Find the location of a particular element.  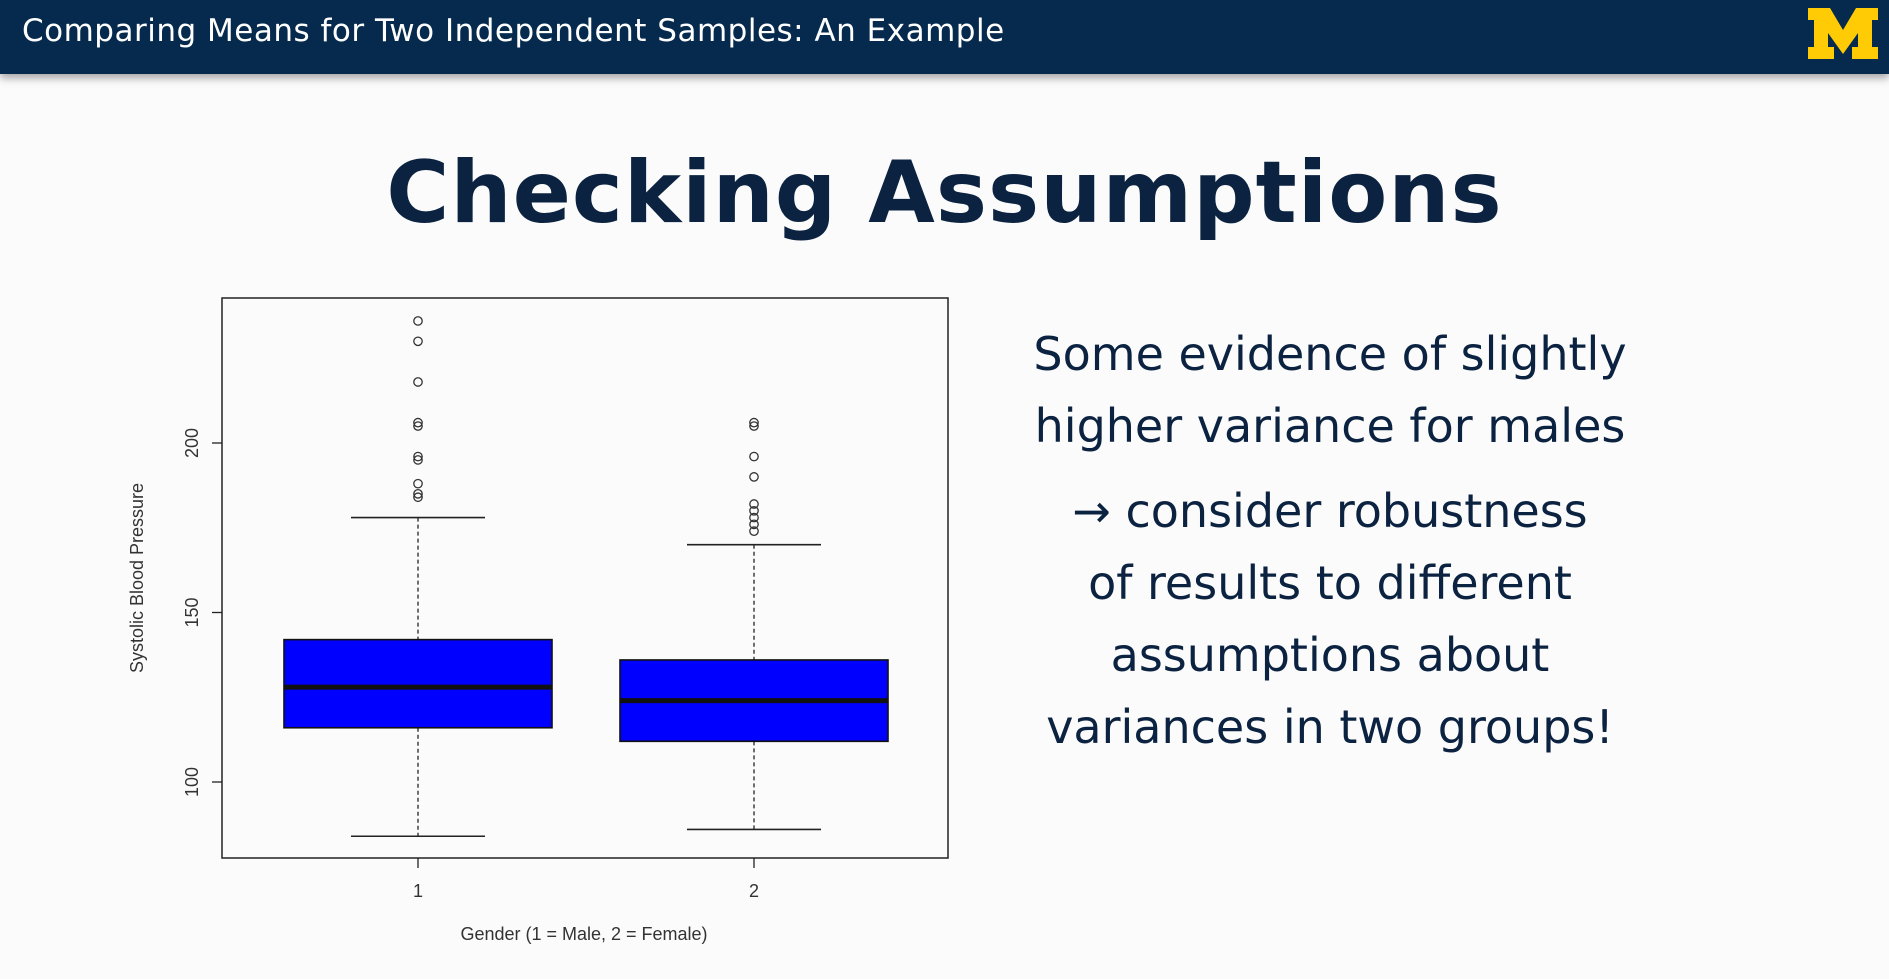

box is located at coordinates (418, 683).